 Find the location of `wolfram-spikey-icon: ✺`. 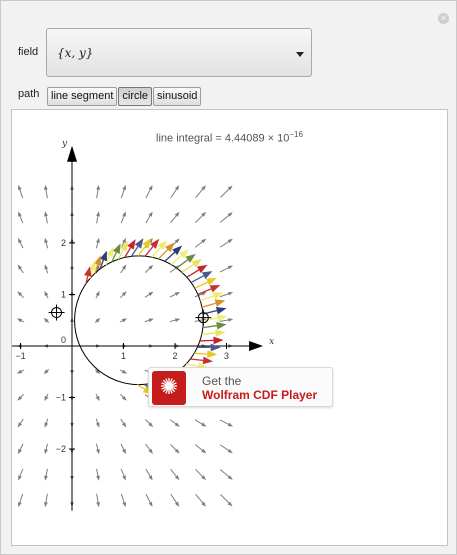

wolfram-spikey-icon: ✺ is located at coordinates (169, 388).